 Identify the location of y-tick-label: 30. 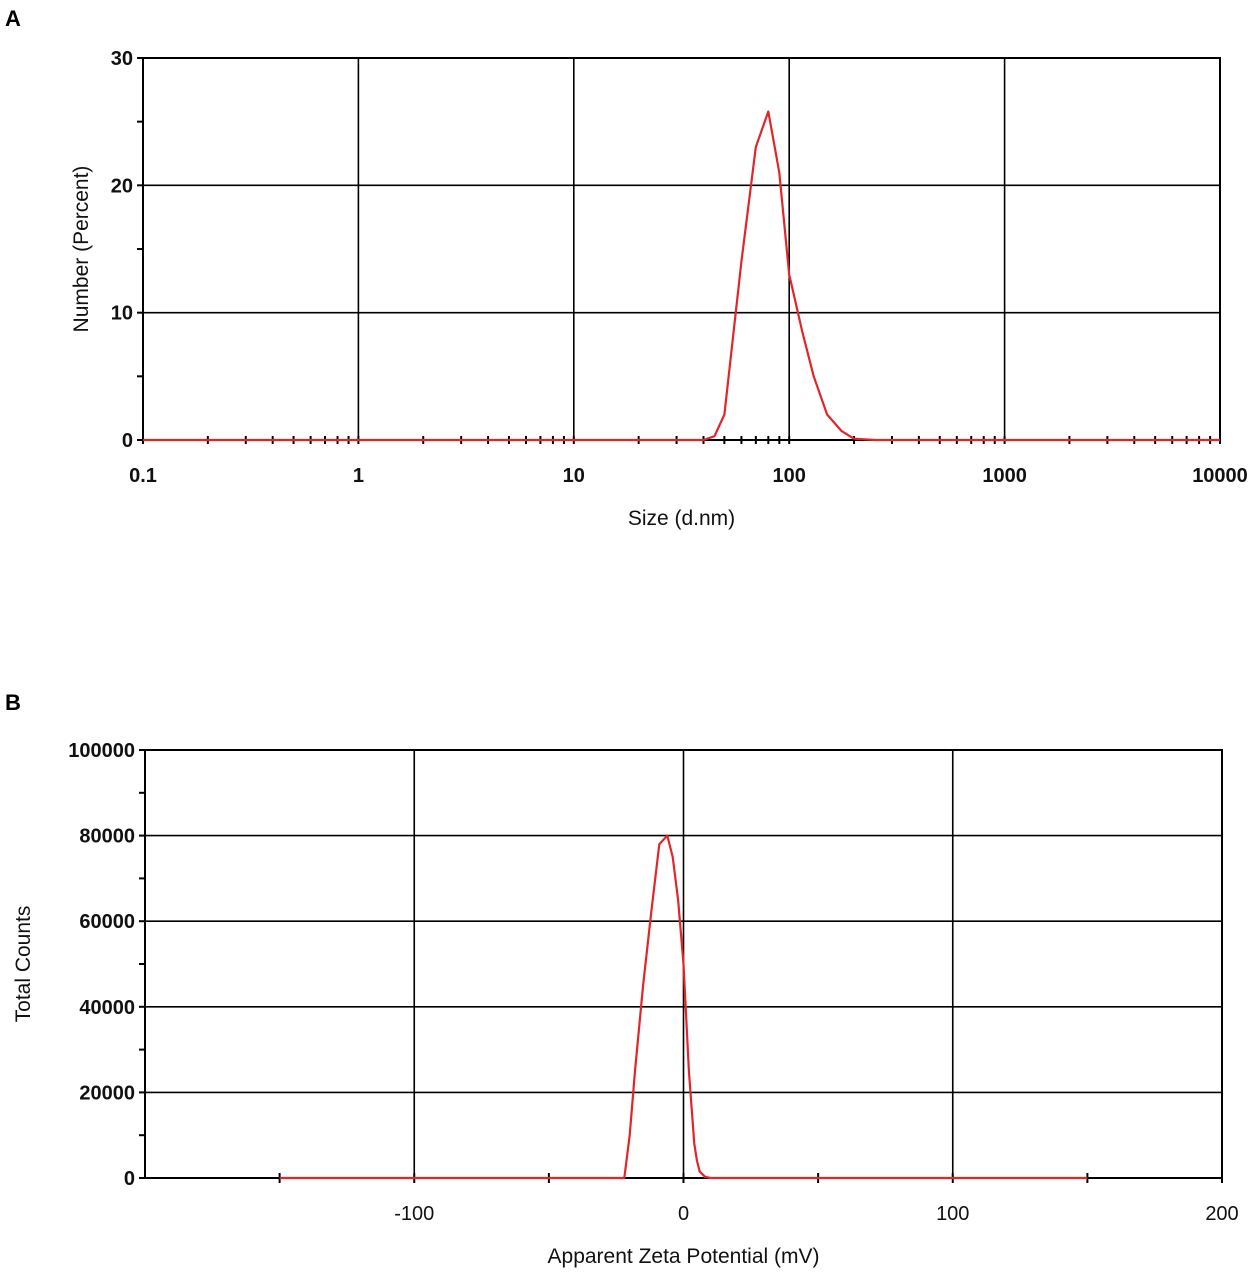
(122, 59).